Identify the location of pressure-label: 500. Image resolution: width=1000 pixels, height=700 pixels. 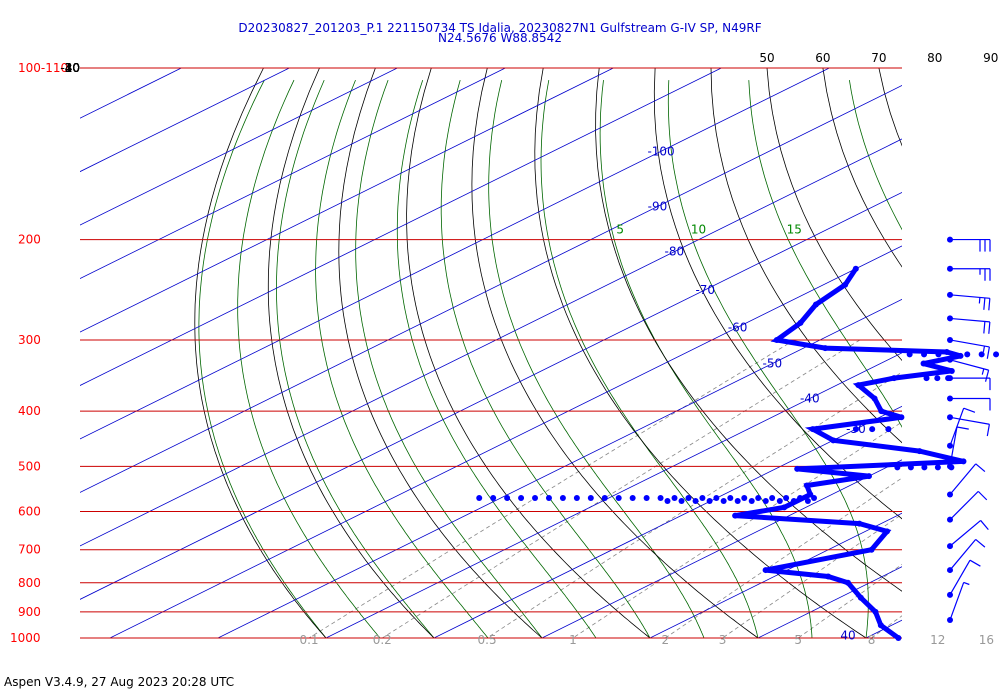
(29, 466).